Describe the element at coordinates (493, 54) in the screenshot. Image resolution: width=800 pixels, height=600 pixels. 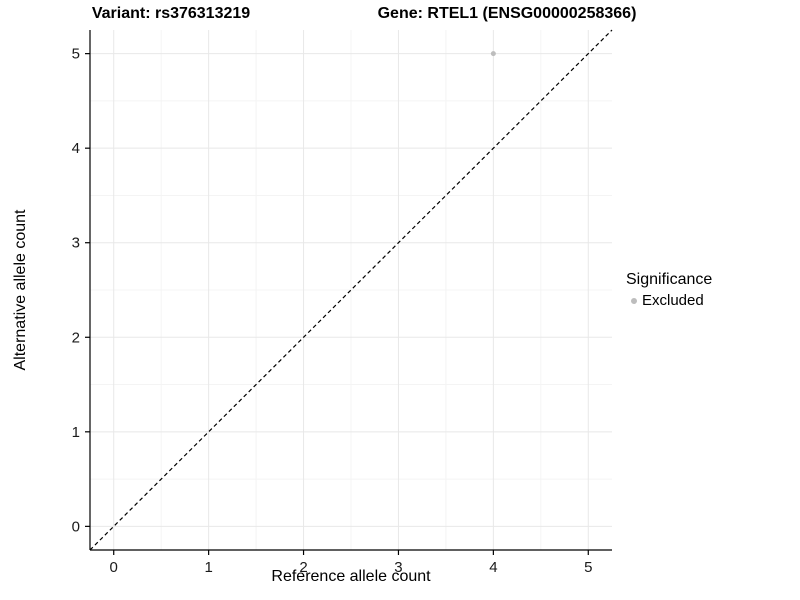
I see `data-point` at that location.